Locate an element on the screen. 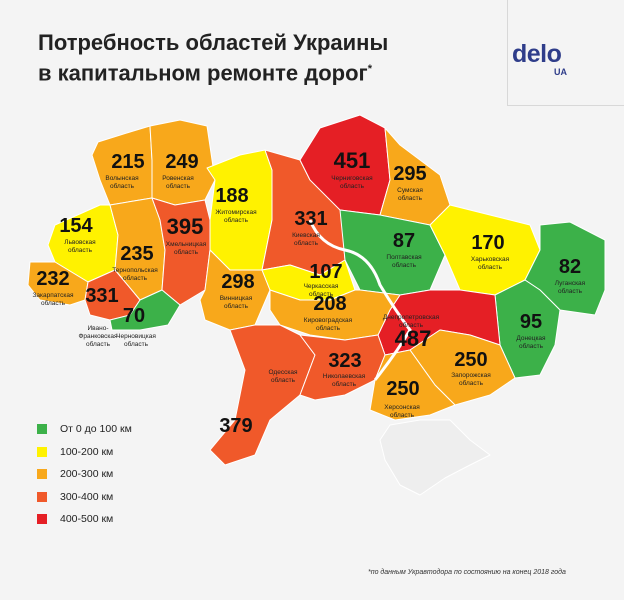 The width and height of the screenshot is (624, 600). region-name-vinnytsia: Винницкая область is located at coordinates (236, 302).